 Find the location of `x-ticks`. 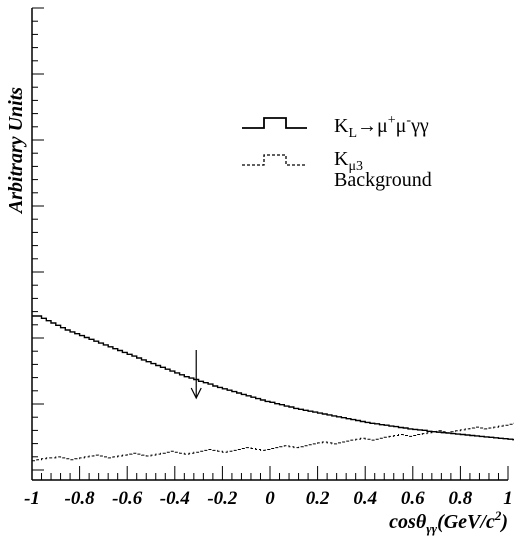

x-ticks is located at coordinates (270, 473).